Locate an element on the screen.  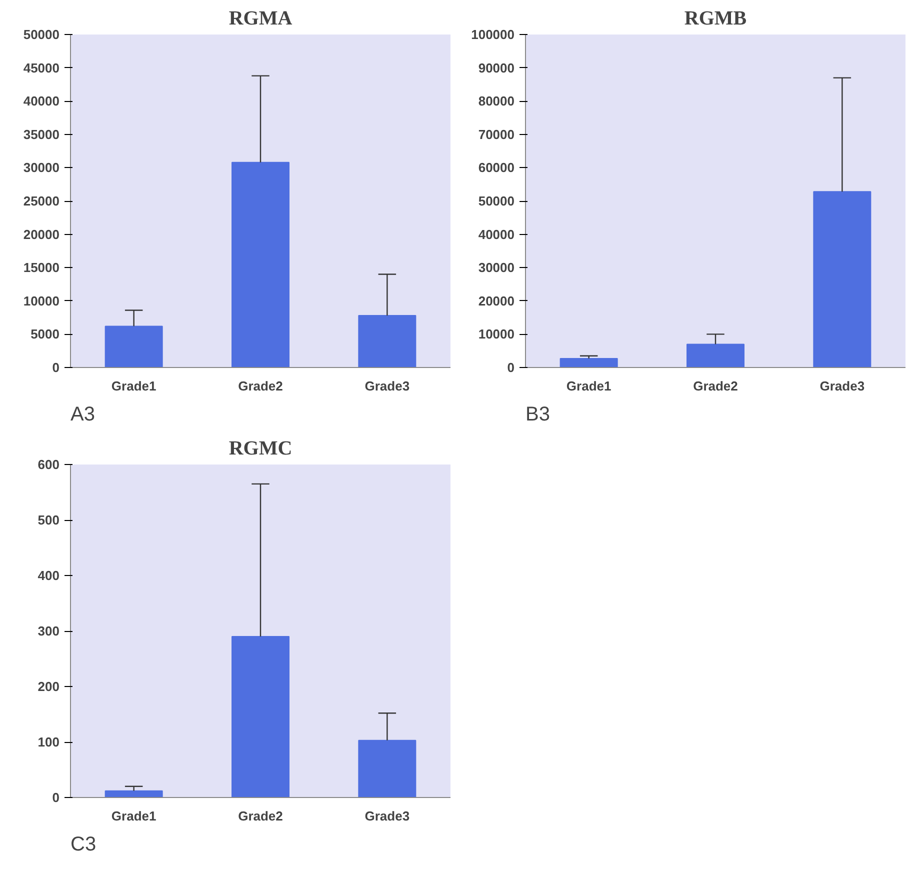
y-tick-label: 90000 is located at coordinates (496, 68).